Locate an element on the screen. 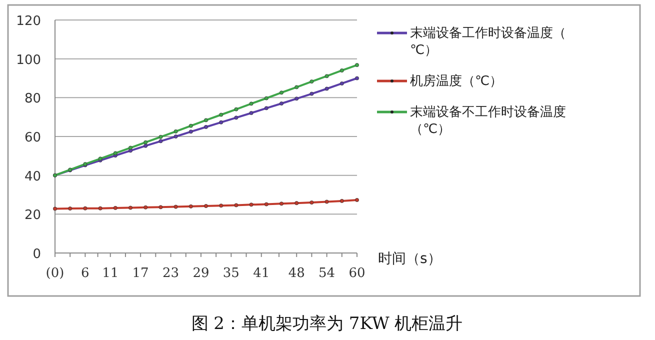 The height and width of the screenshot is (340, 655). x-axis-title: 时间（s） is located at coordinates (410, 259).